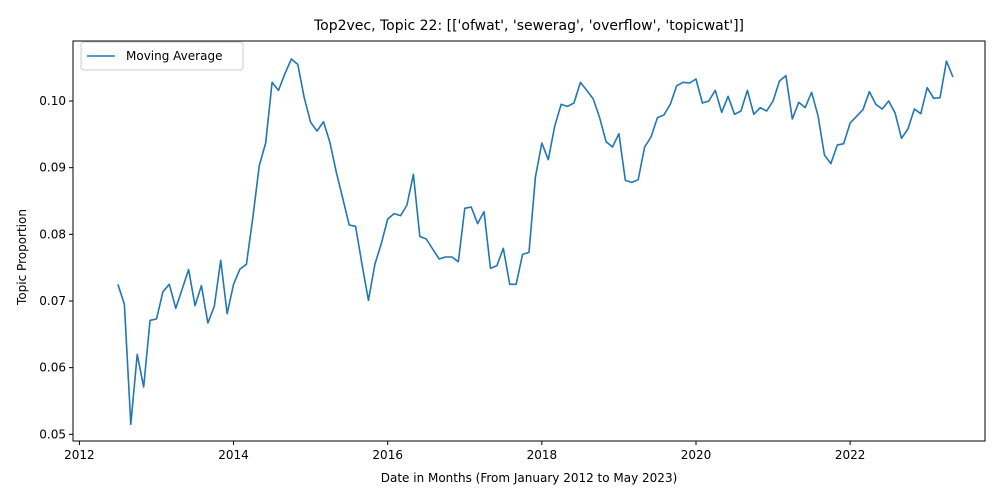 Image resolution: width=1000 pixels, height=500 pixels. What do you see at coordinates (542, 455) in the screenshot?
I see `x-tick-label: 2018` at bounding box center [542, 455].